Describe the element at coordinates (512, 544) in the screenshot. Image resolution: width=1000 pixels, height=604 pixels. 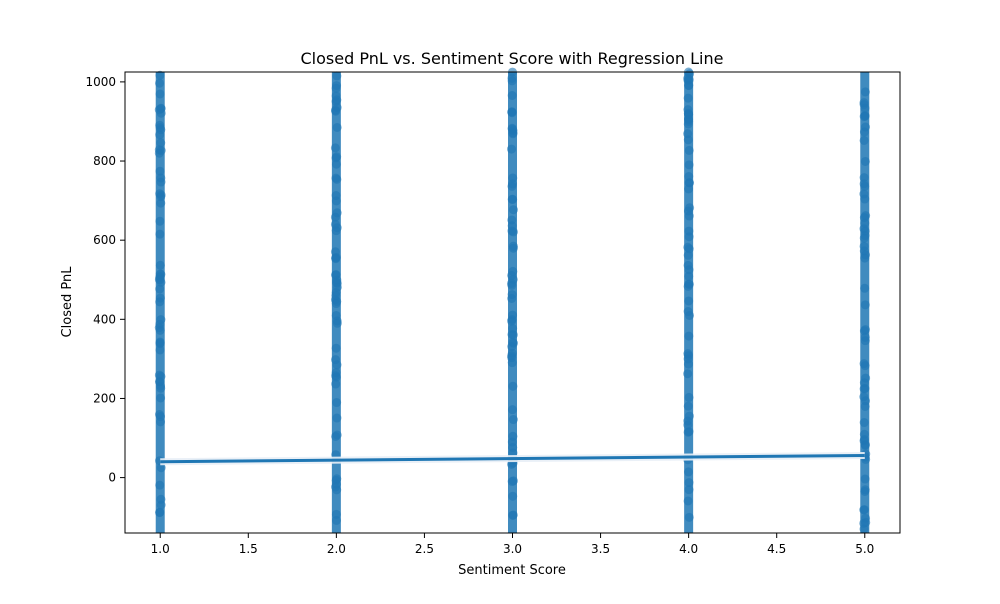
I see `x-axis: 1.0 1.5 2.0 2.5 3.0 3.5 4.0 4.5 5.0` at that location.